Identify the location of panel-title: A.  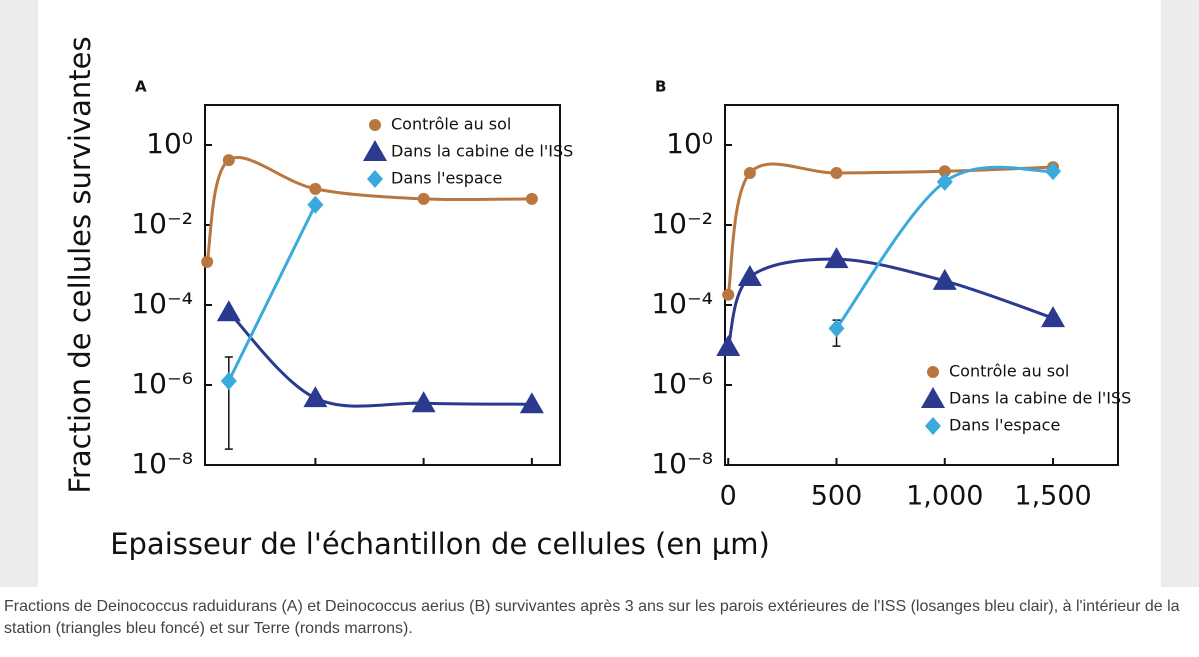
(141, 87).